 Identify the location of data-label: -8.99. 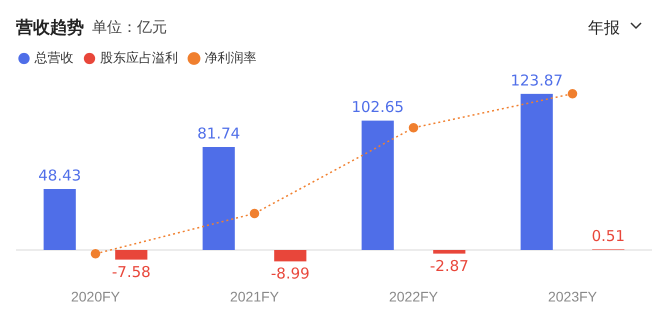
(290, 273).